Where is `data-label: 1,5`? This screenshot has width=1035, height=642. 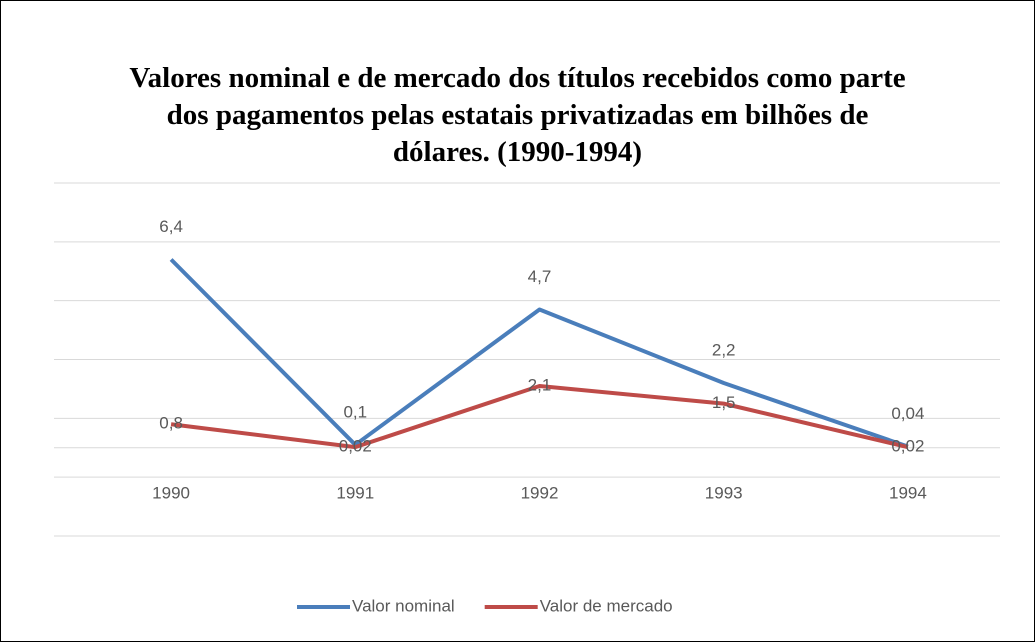 data-label: 1,5 is located at coordinates (724, 402).